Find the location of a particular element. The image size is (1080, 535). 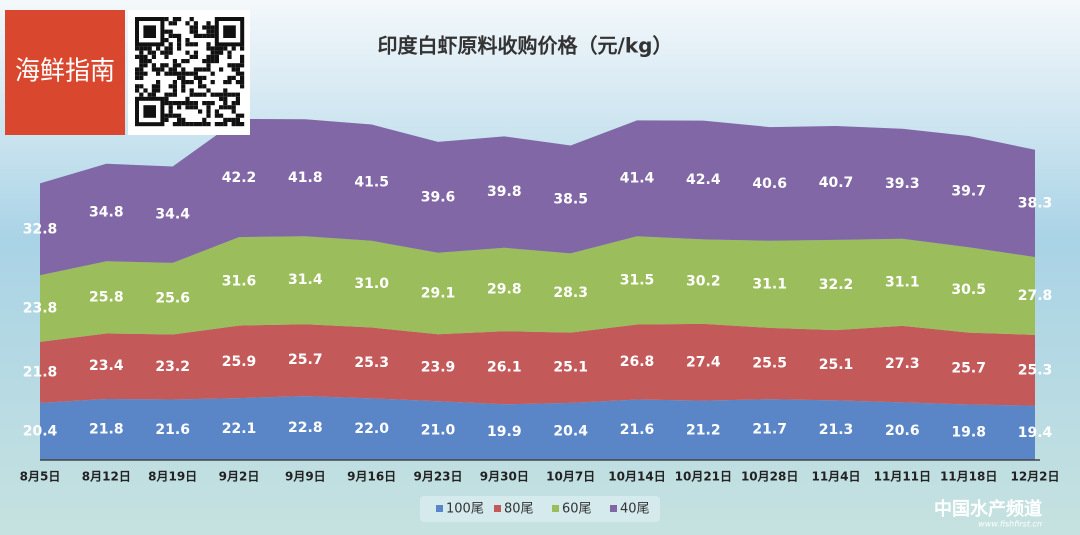

x-tick-label: 8月12日 is located at coordinates (106, 477).